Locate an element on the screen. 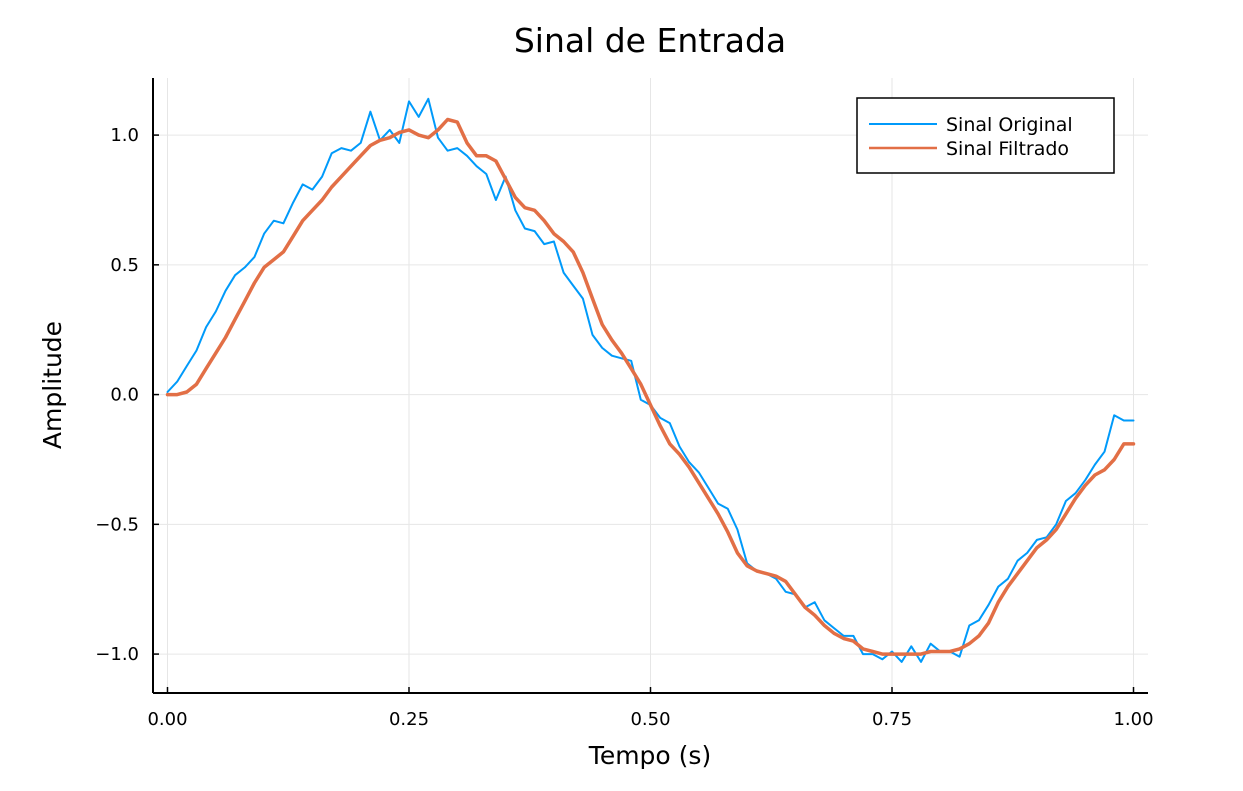 Image resolution: width=1243 pixels, height=791 pixels. x-tick-label: 0.00 is located at coordinates (167, 719).